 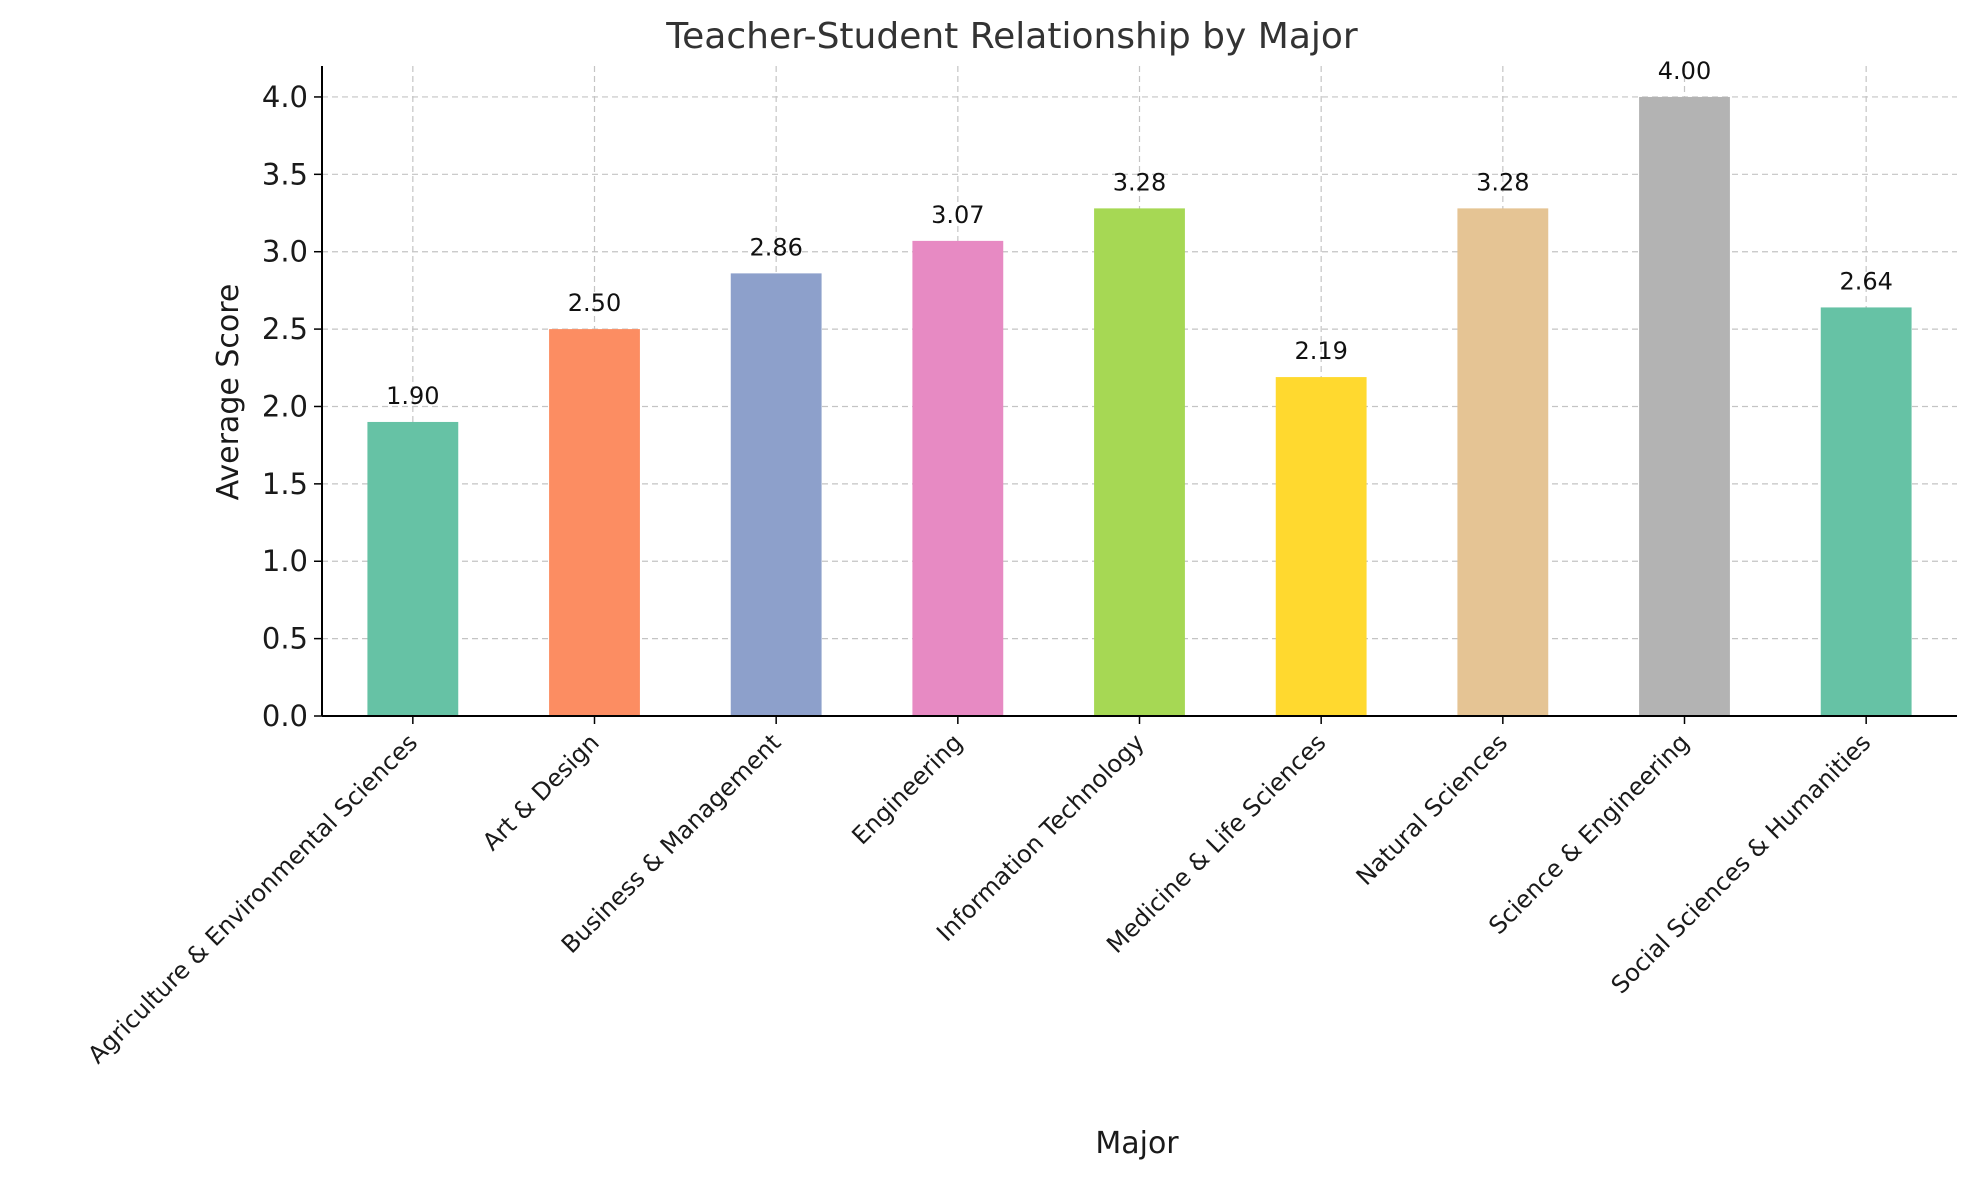 I want to click on bar-value-label: 3.07, so click(x=957, y=215).